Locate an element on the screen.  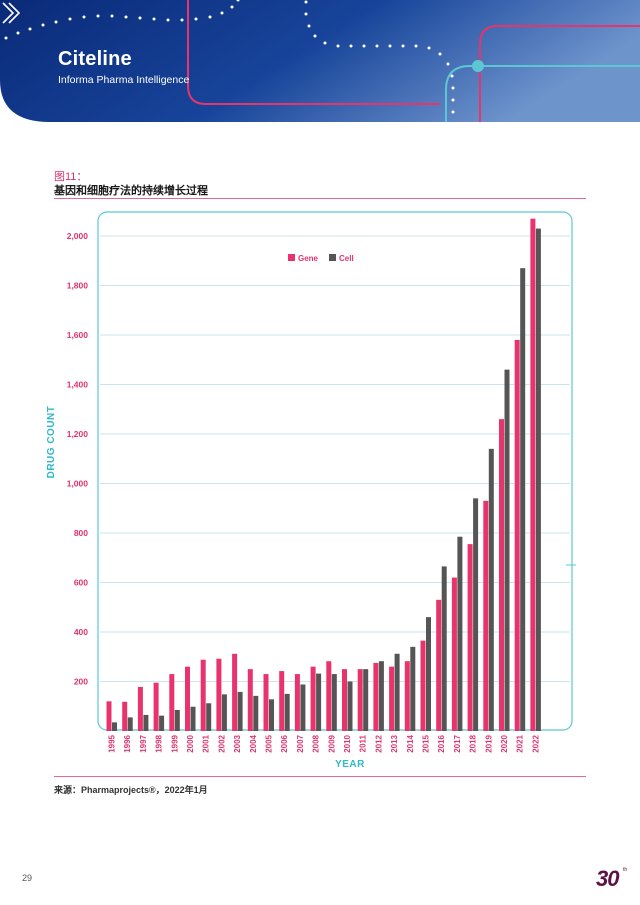
legend-label-gene: Gene is located at coordinates (308, 258).